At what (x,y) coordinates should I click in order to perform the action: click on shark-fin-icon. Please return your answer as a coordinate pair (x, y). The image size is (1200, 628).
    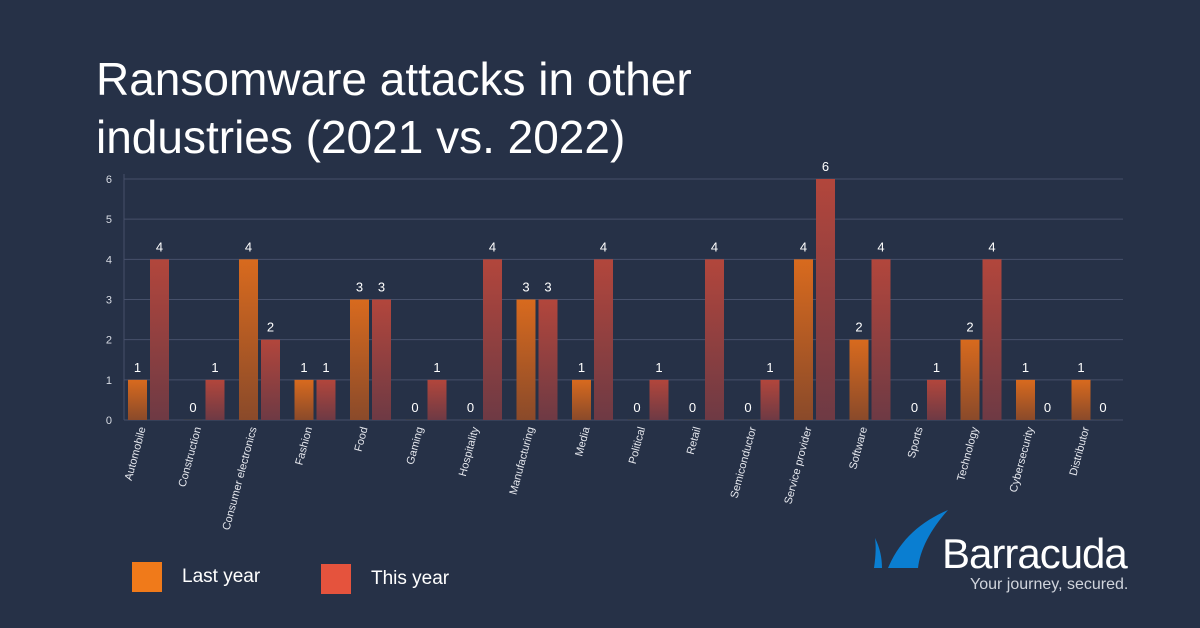
    Looking at the image, I should click on (911, 539).